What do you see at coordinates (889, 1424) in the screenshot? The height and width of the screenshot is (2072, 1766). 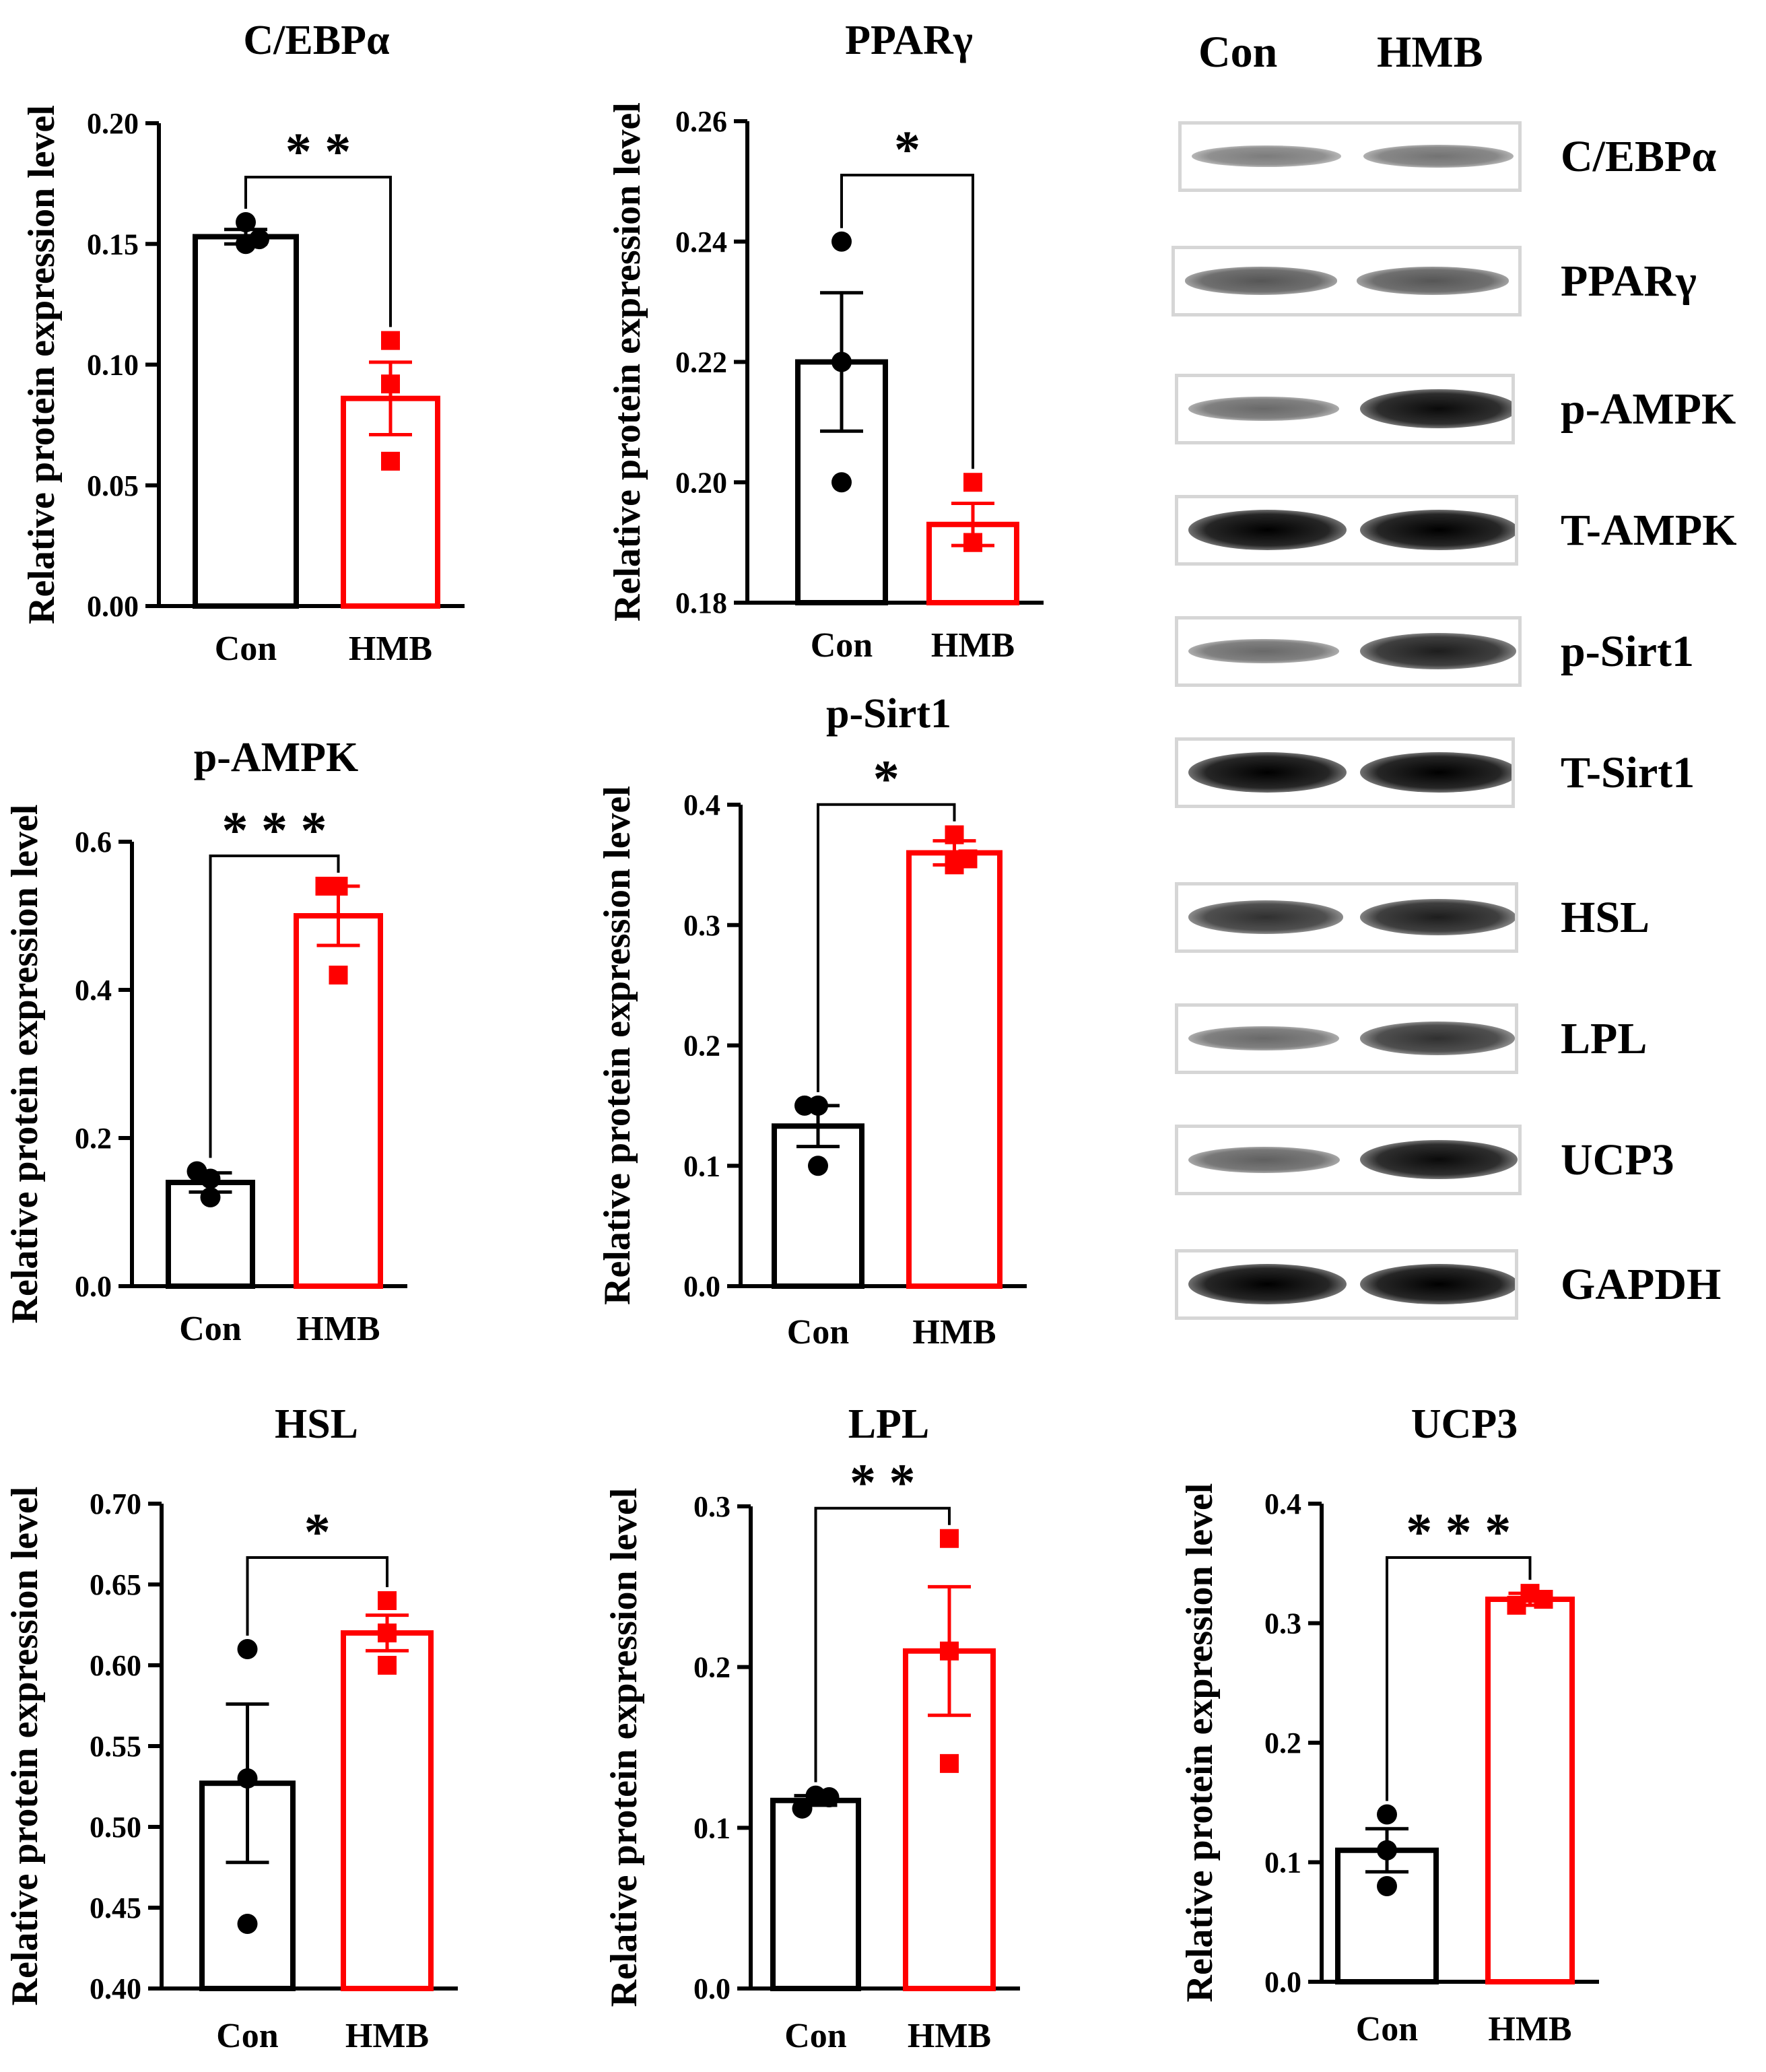 I see `chart-title: LPL` at bounding box center [889, 1424].